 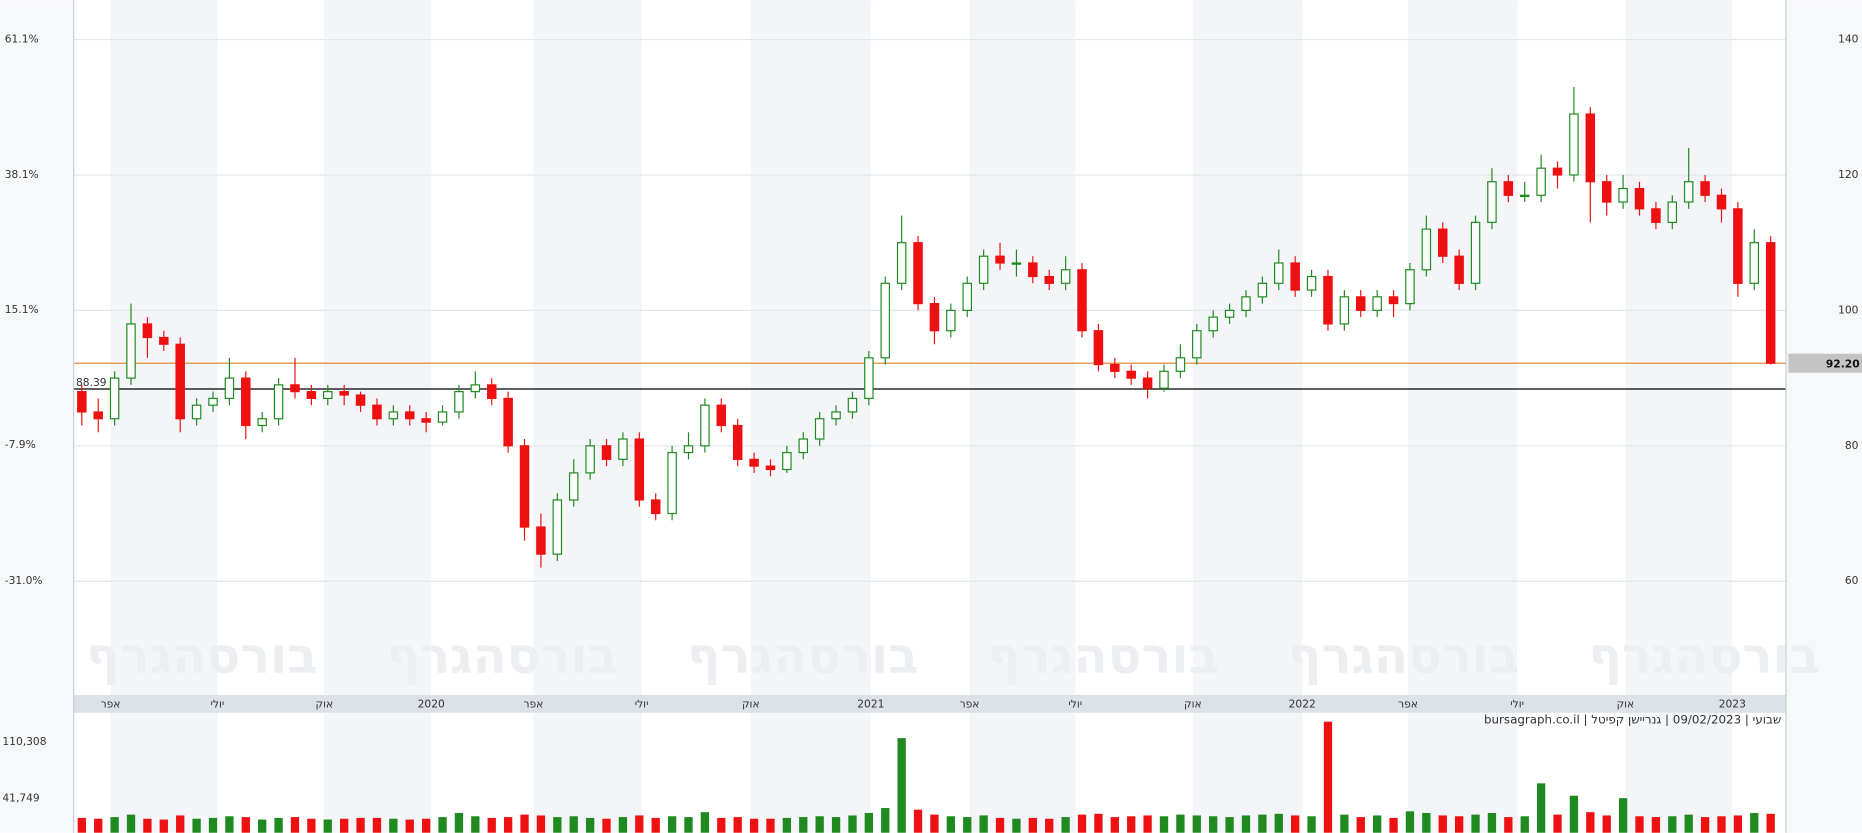 I want to click on x-tick-label: 2023, so click(x=1732, y=703).